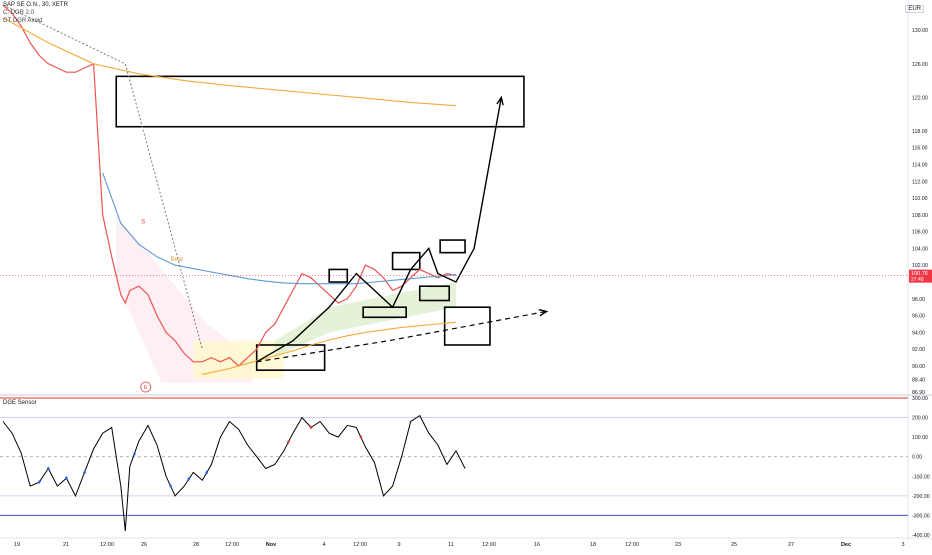 This screenshot has width=932, height=555. What do you see at coordinates (500, 100) in the screenshot?
I see `forecast-up-arrowhead` at bounding box center [500, 100].